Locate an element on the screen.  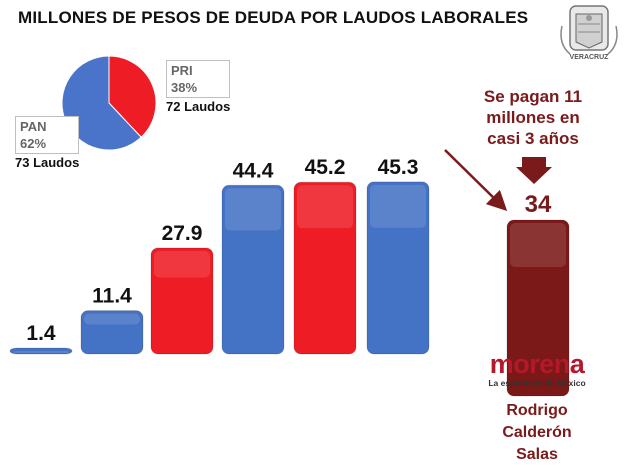
veracruz-seal-icon is located at coordinates (589, 30).